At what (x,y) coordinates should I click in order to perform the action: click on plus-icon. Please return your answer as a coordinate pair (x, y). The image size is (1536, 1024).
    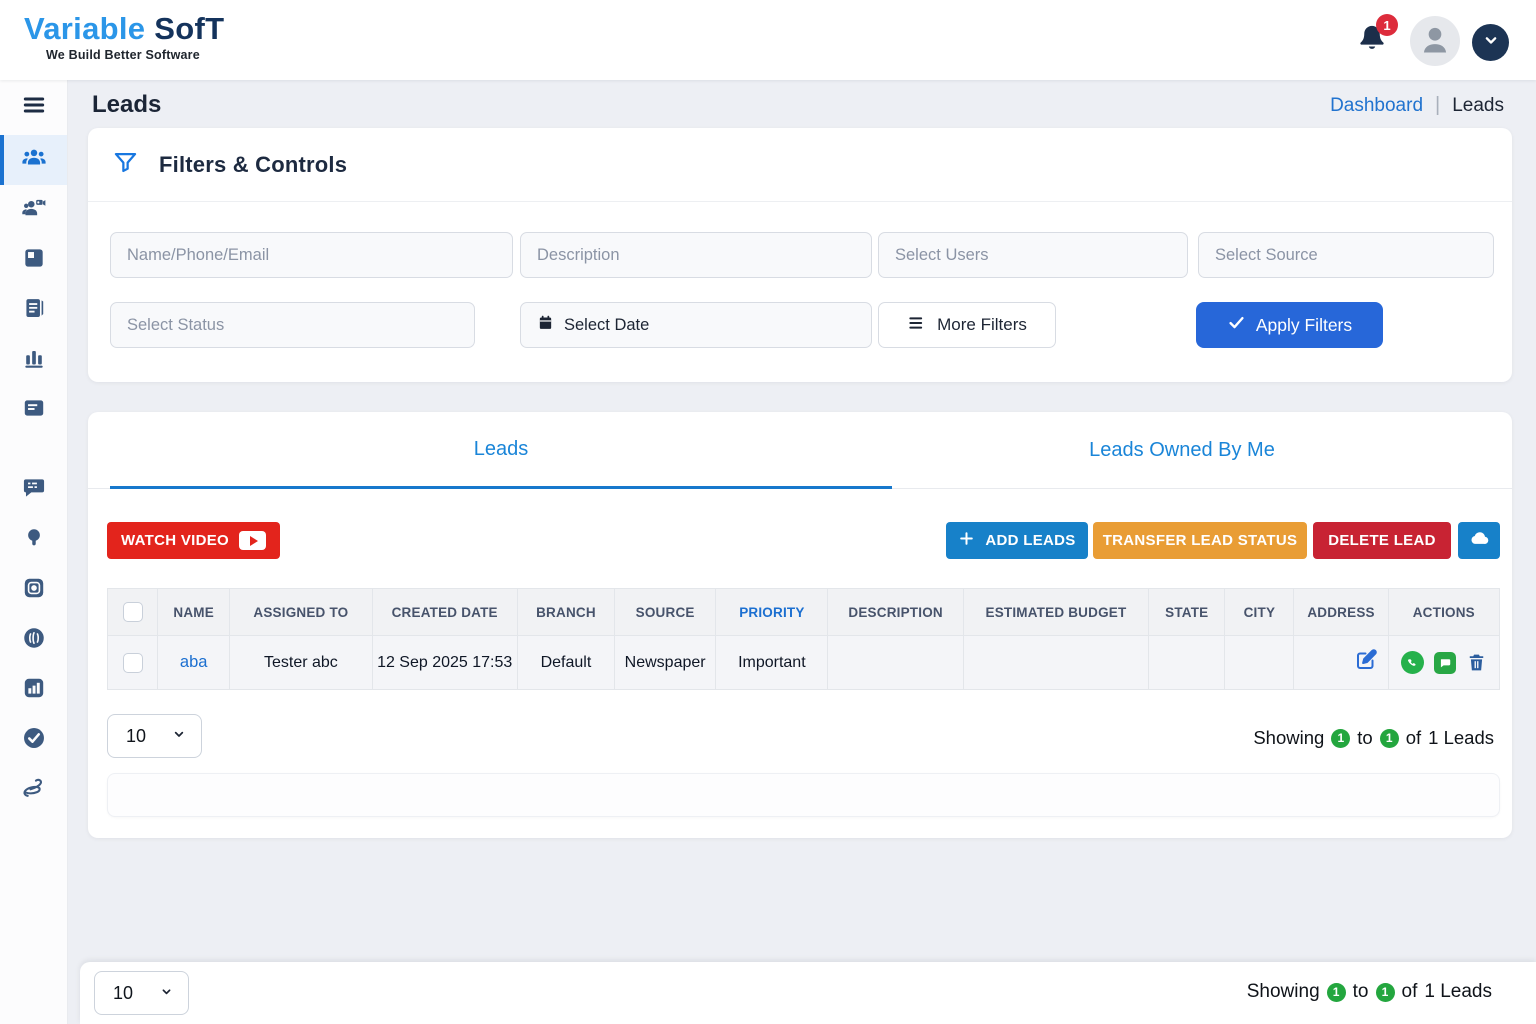
    Looking at the image, I should click on (966, 540).